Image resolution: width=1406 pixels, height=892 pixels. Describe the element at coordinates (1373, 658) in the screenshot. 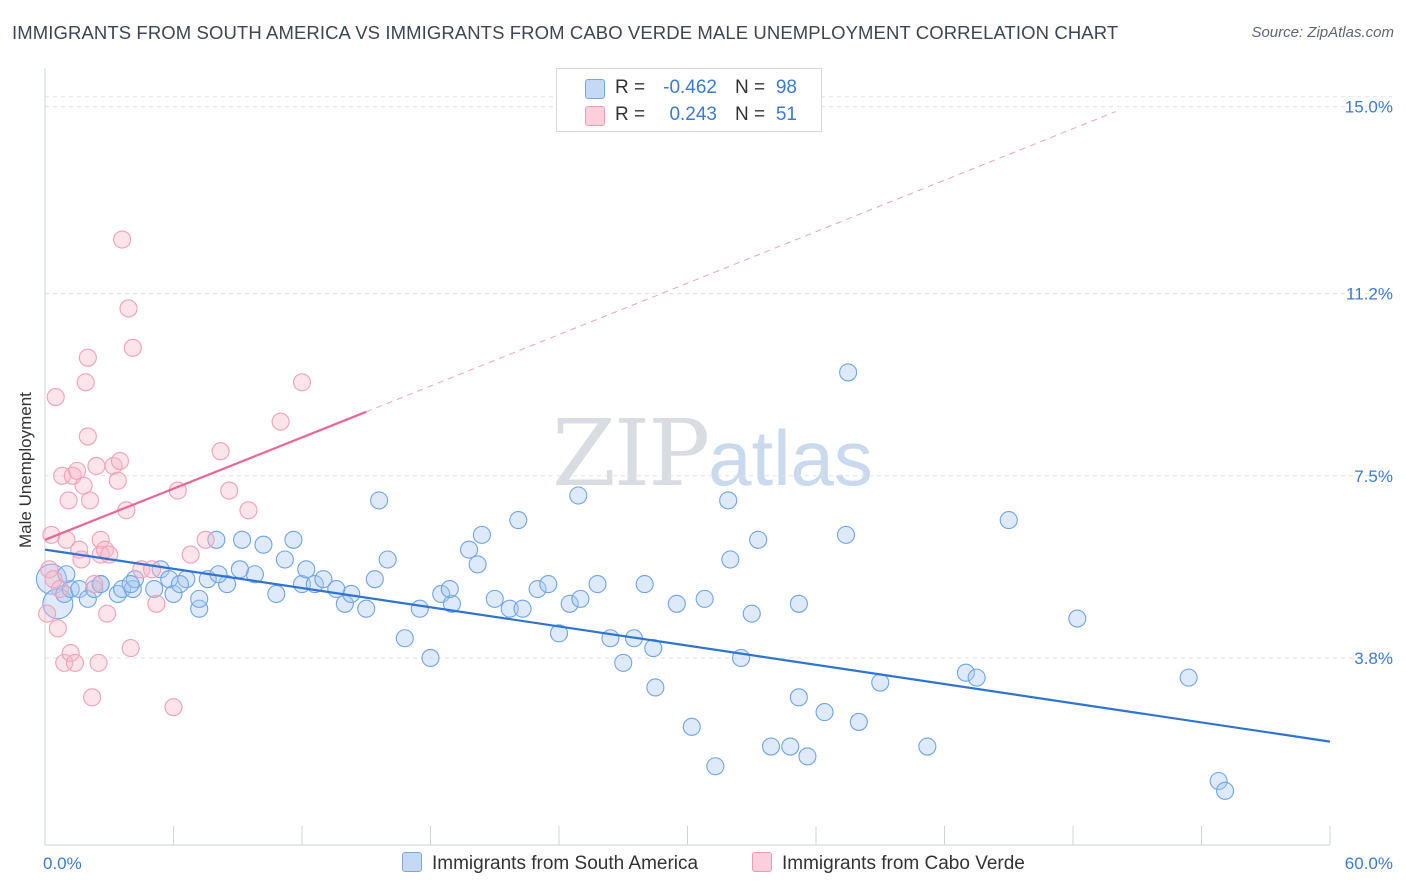

I see `y-tick-label: 3.8%` at that location.